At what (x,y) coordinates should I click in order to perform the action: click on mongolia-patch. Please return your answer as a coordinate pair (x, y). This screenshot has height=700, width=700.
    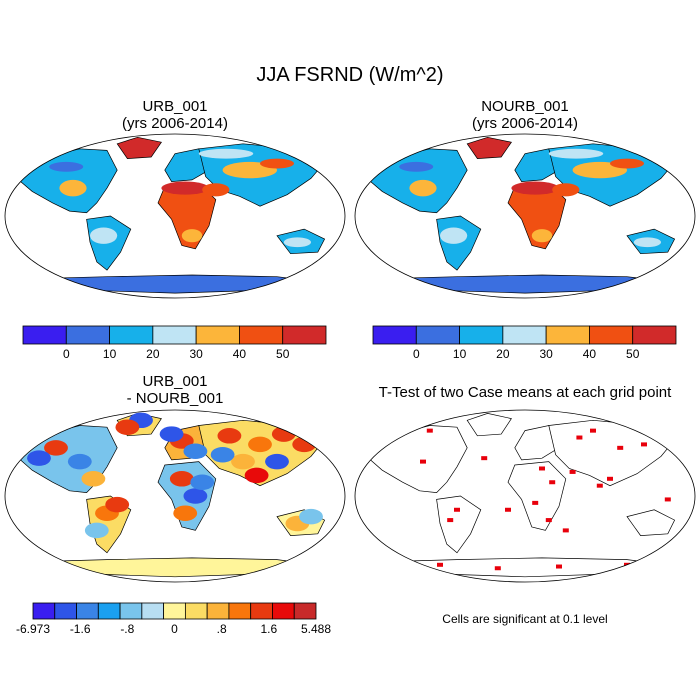
    Looking at the image, I should click on (277, 163).